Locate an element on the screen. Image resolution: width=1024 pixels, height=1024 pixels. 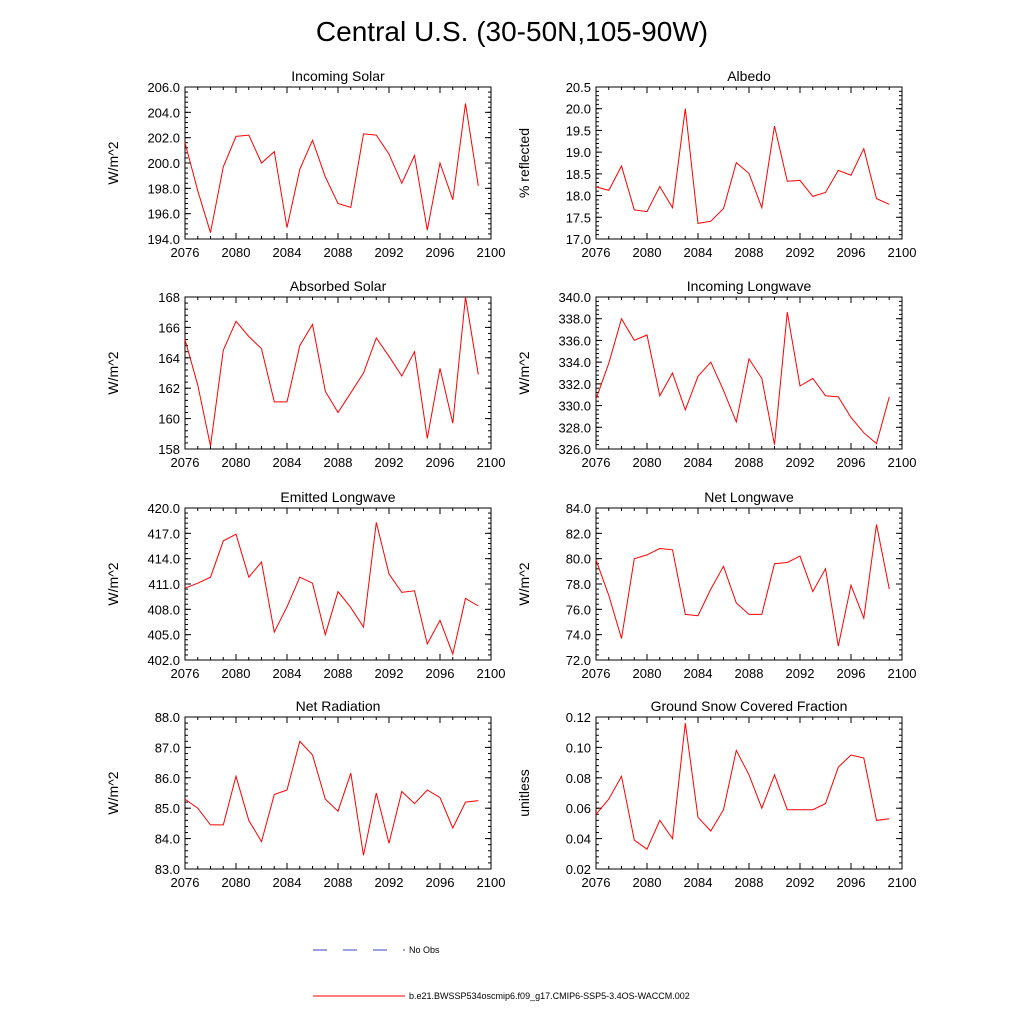
panel-title: Net Radiation is located at coordinates (338, 706).